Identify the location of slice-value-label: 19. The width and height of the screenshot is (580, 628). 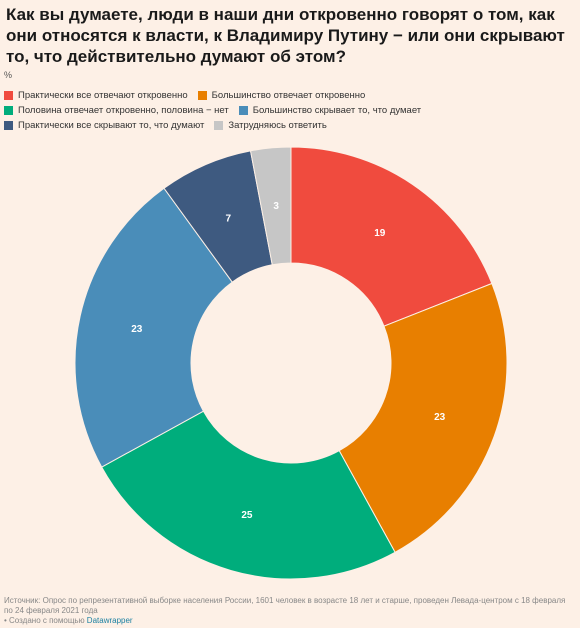
(380, 233).